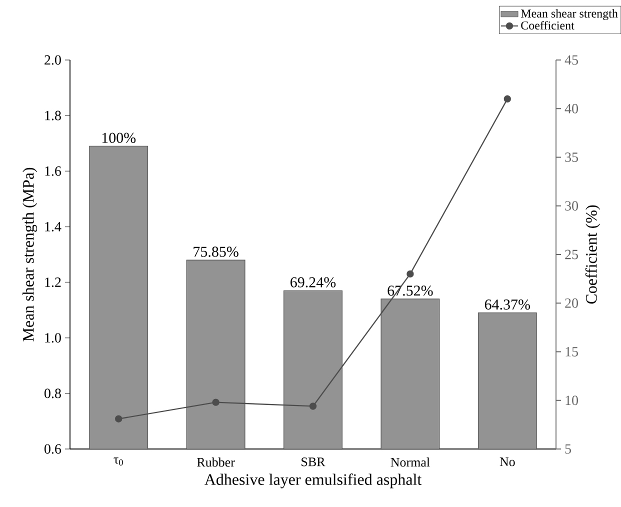 The height and width of the screenshot is (507, 621). I want to click on y-tick-label: 1.6, so click(53, 171).